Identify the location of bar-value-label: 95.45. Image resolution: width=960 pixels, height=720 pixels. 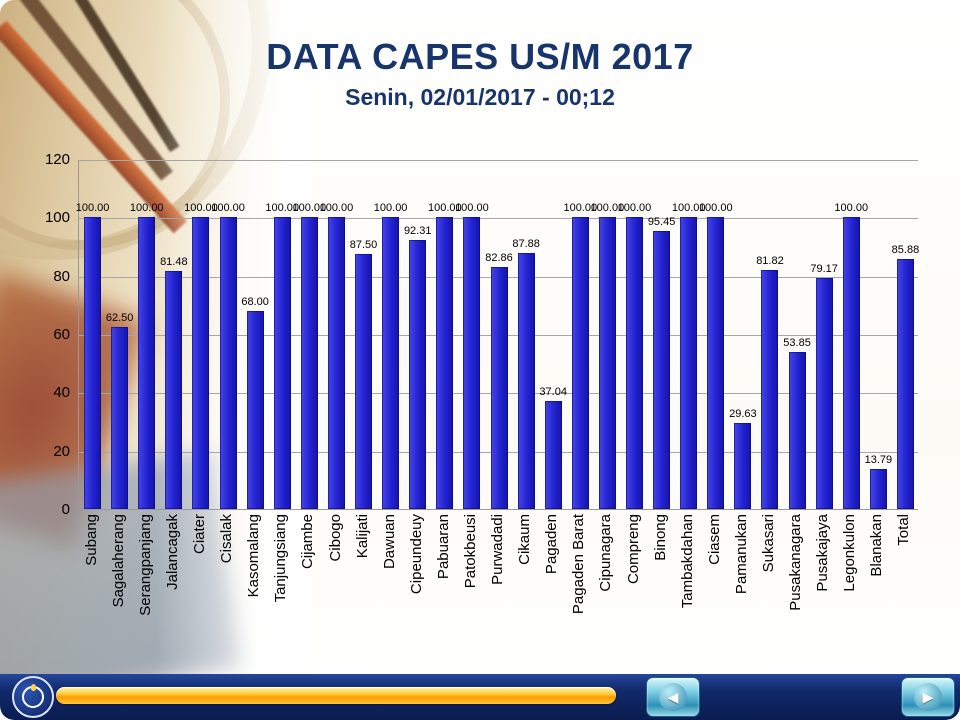
(661, 221).